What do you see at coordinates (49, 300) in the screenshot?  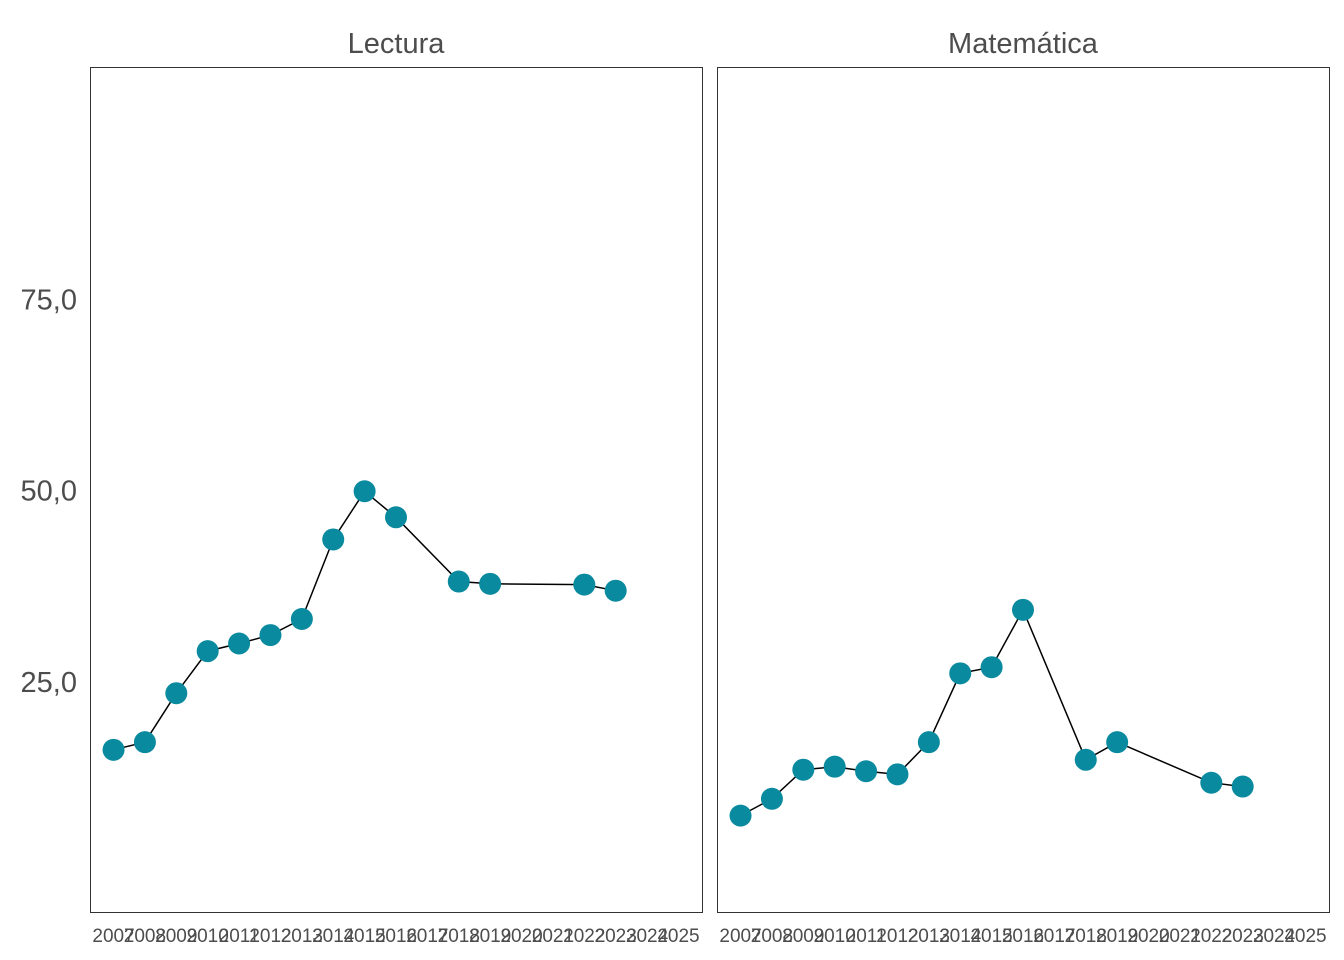 I see `y-tick-label: 75,0` at bounding box center [49, 300].